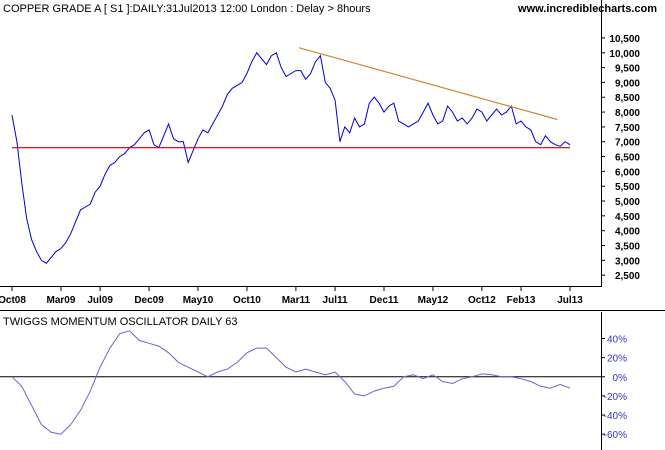  What do you see at coordinates (627, 217) in the screenshot?
I see `price-y-tick-label: 4,500` at bounding box center [627, 217].